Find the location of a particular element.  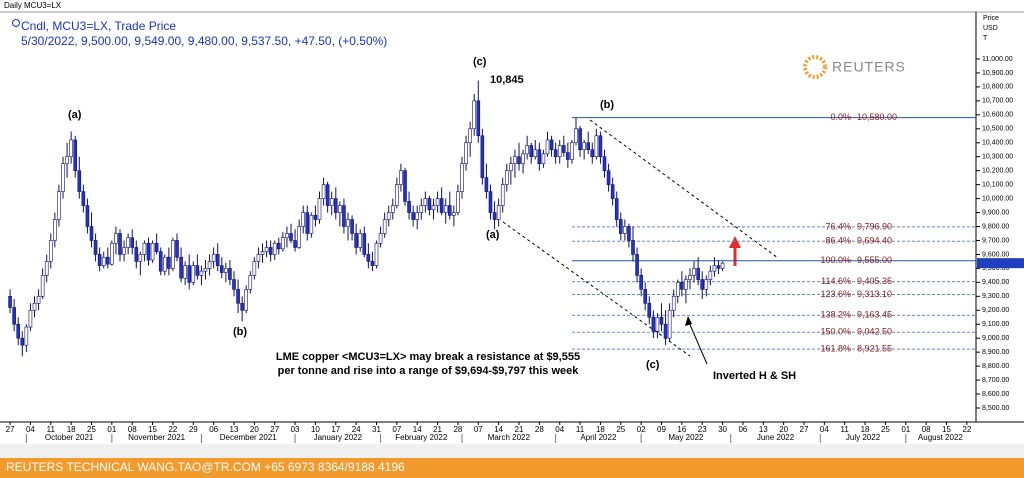

y-tick-label: 10,500.00 is located at coordinates (997, 129).